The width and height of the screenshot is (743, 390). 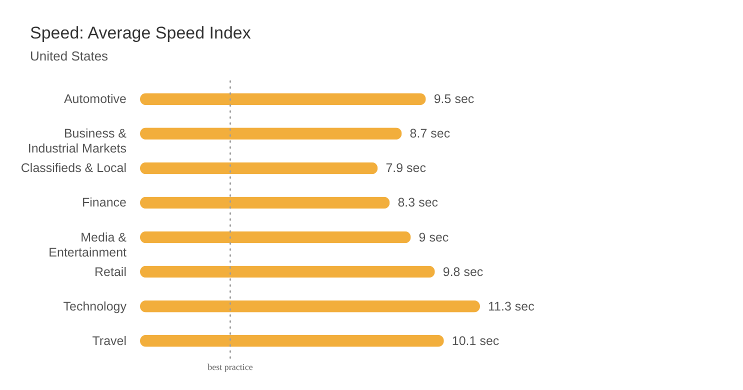 What do you see at coordinates (109, 341) in the screenshot?
I see `y-tick-label: Travel` at bounding box center [109, 341].